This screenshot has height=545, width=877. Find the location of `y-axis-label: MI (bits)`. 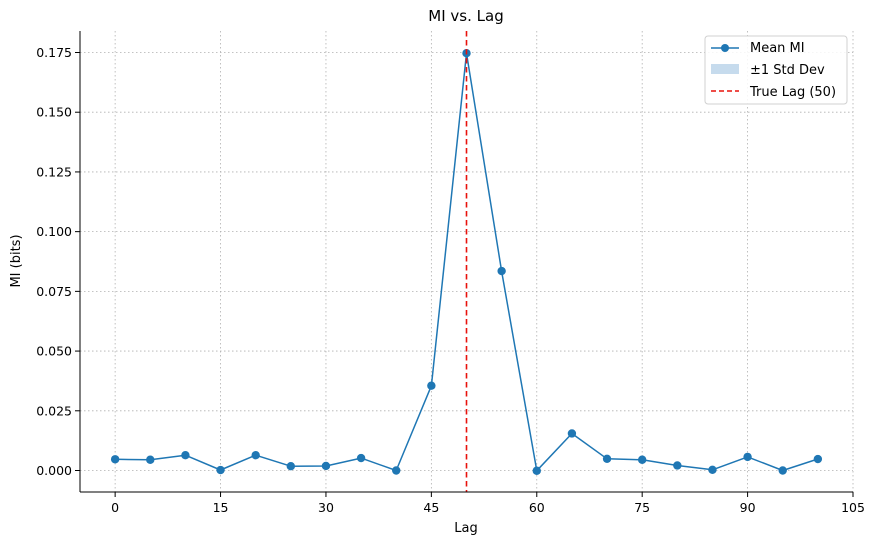

y-axis-label: MI (bits) is located at coordinates (16, 260).